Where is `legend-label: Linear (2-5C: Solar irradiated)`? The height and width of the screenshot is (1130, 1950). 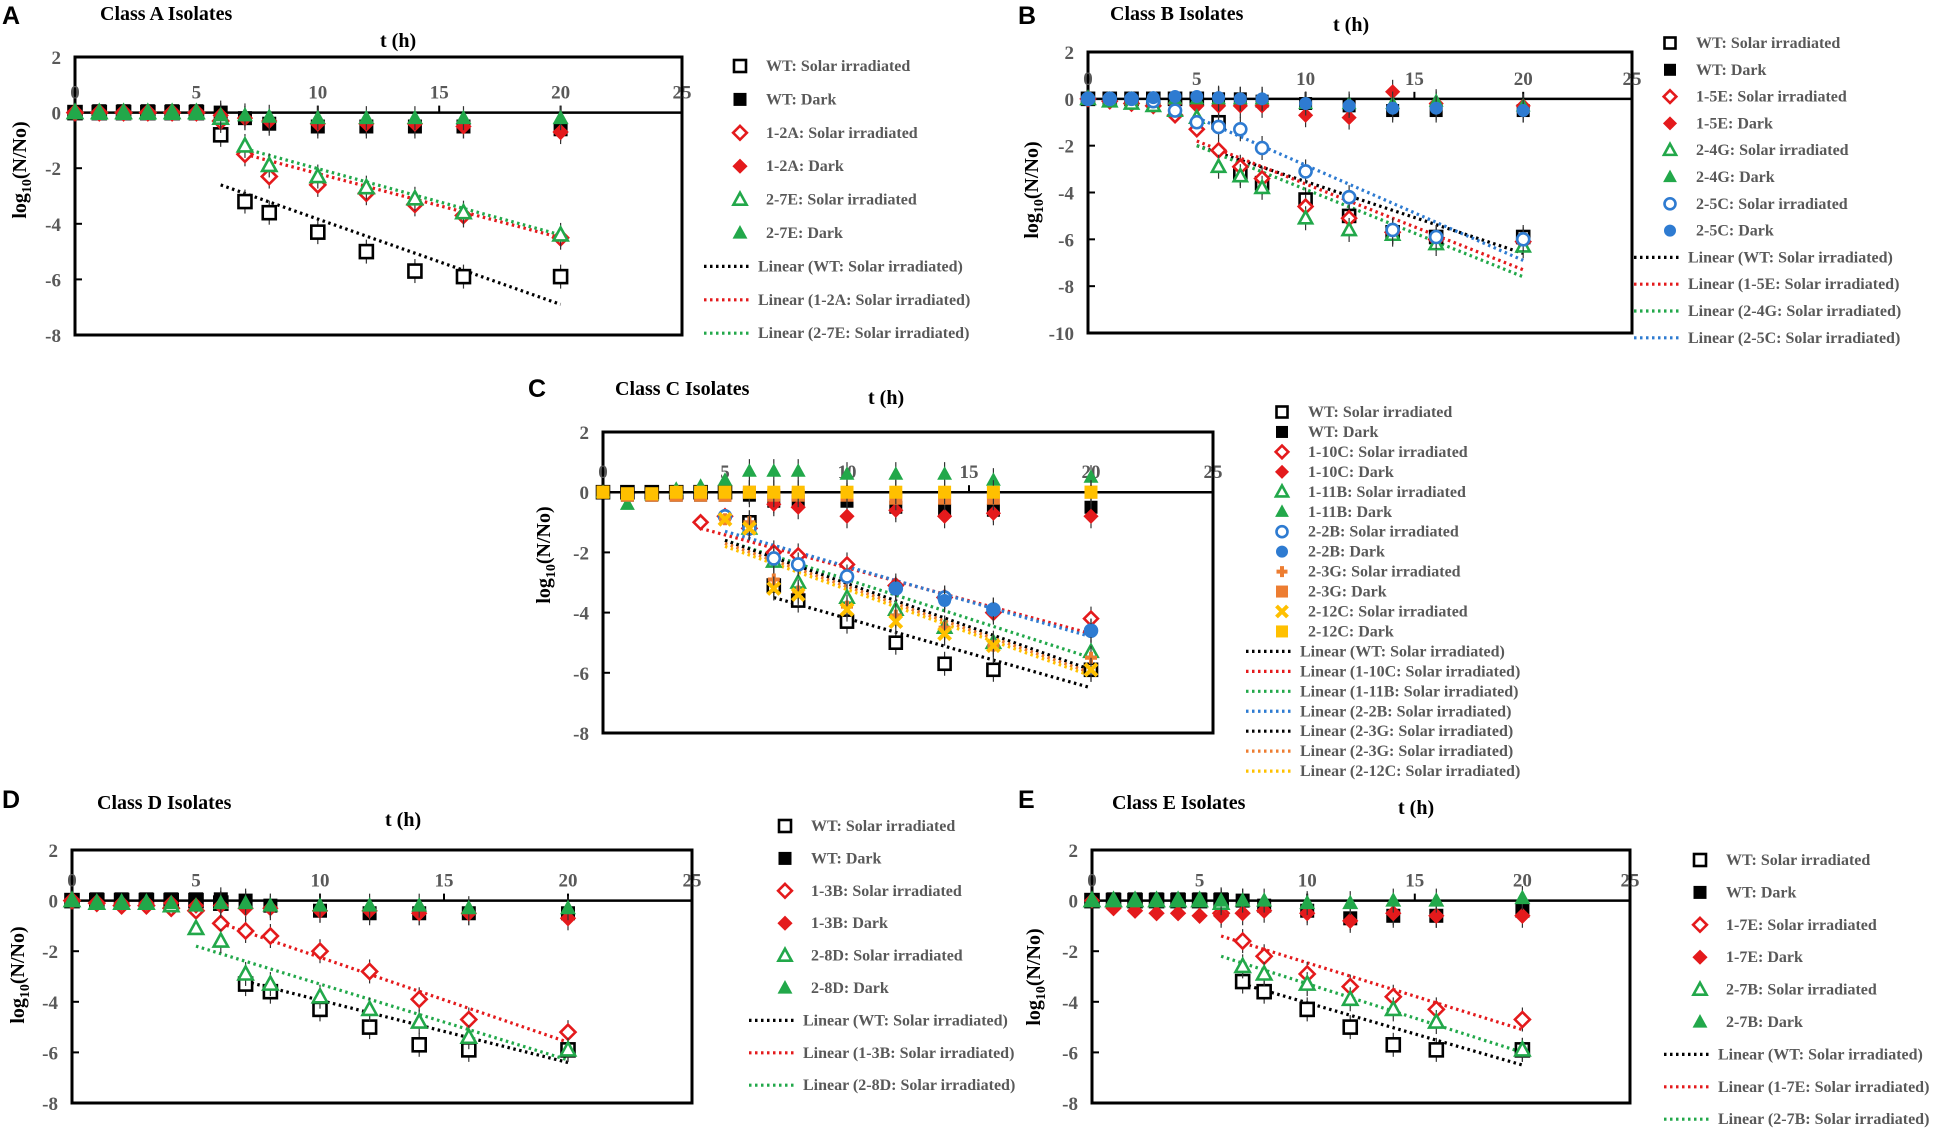
legend-label: Linear (2-5C: Solar irradiated) is located at coordinates (1794, 338).